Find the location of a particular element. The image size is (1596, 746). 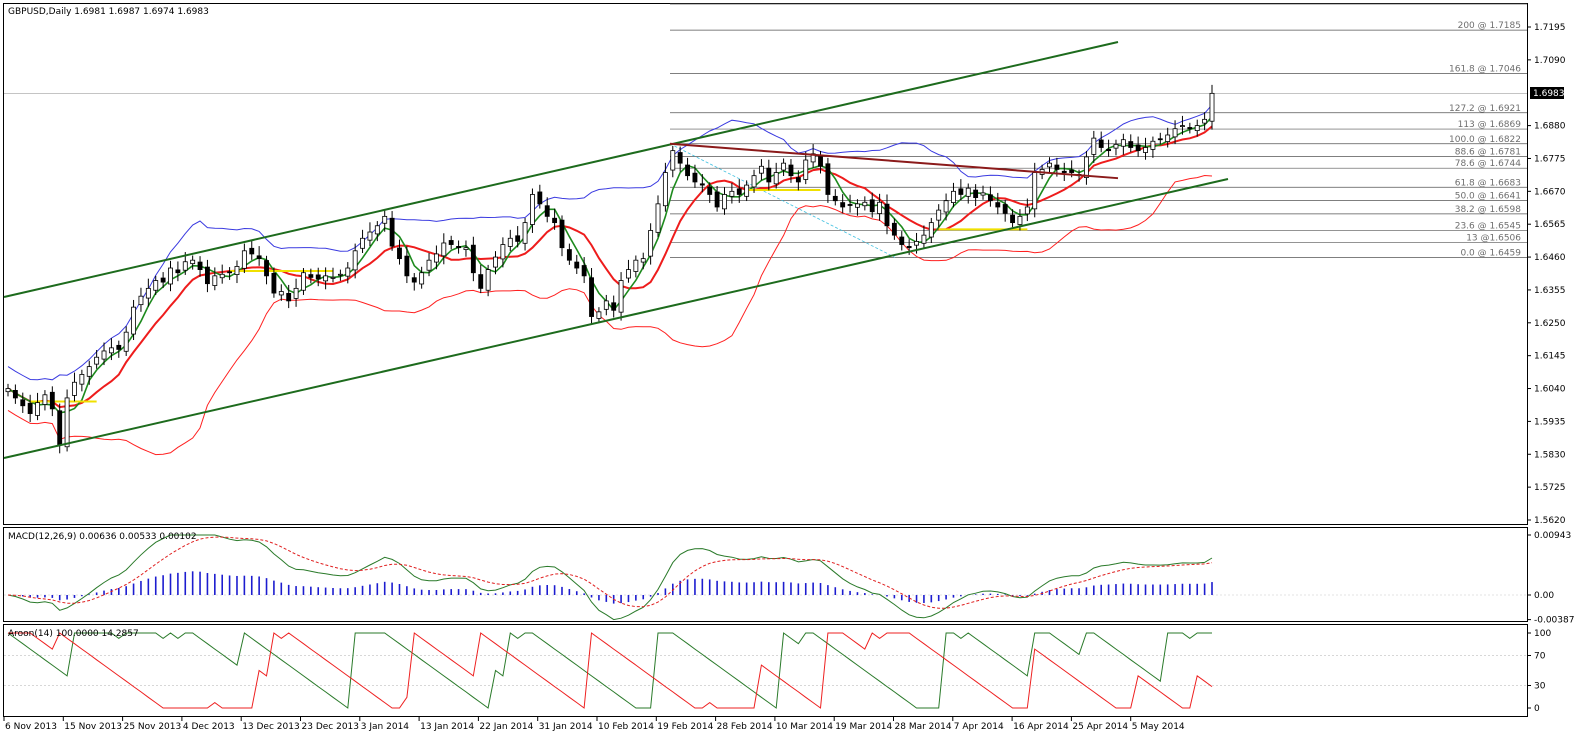

price-tick-label: 1.6040 is located at coordinates (1550, 390).